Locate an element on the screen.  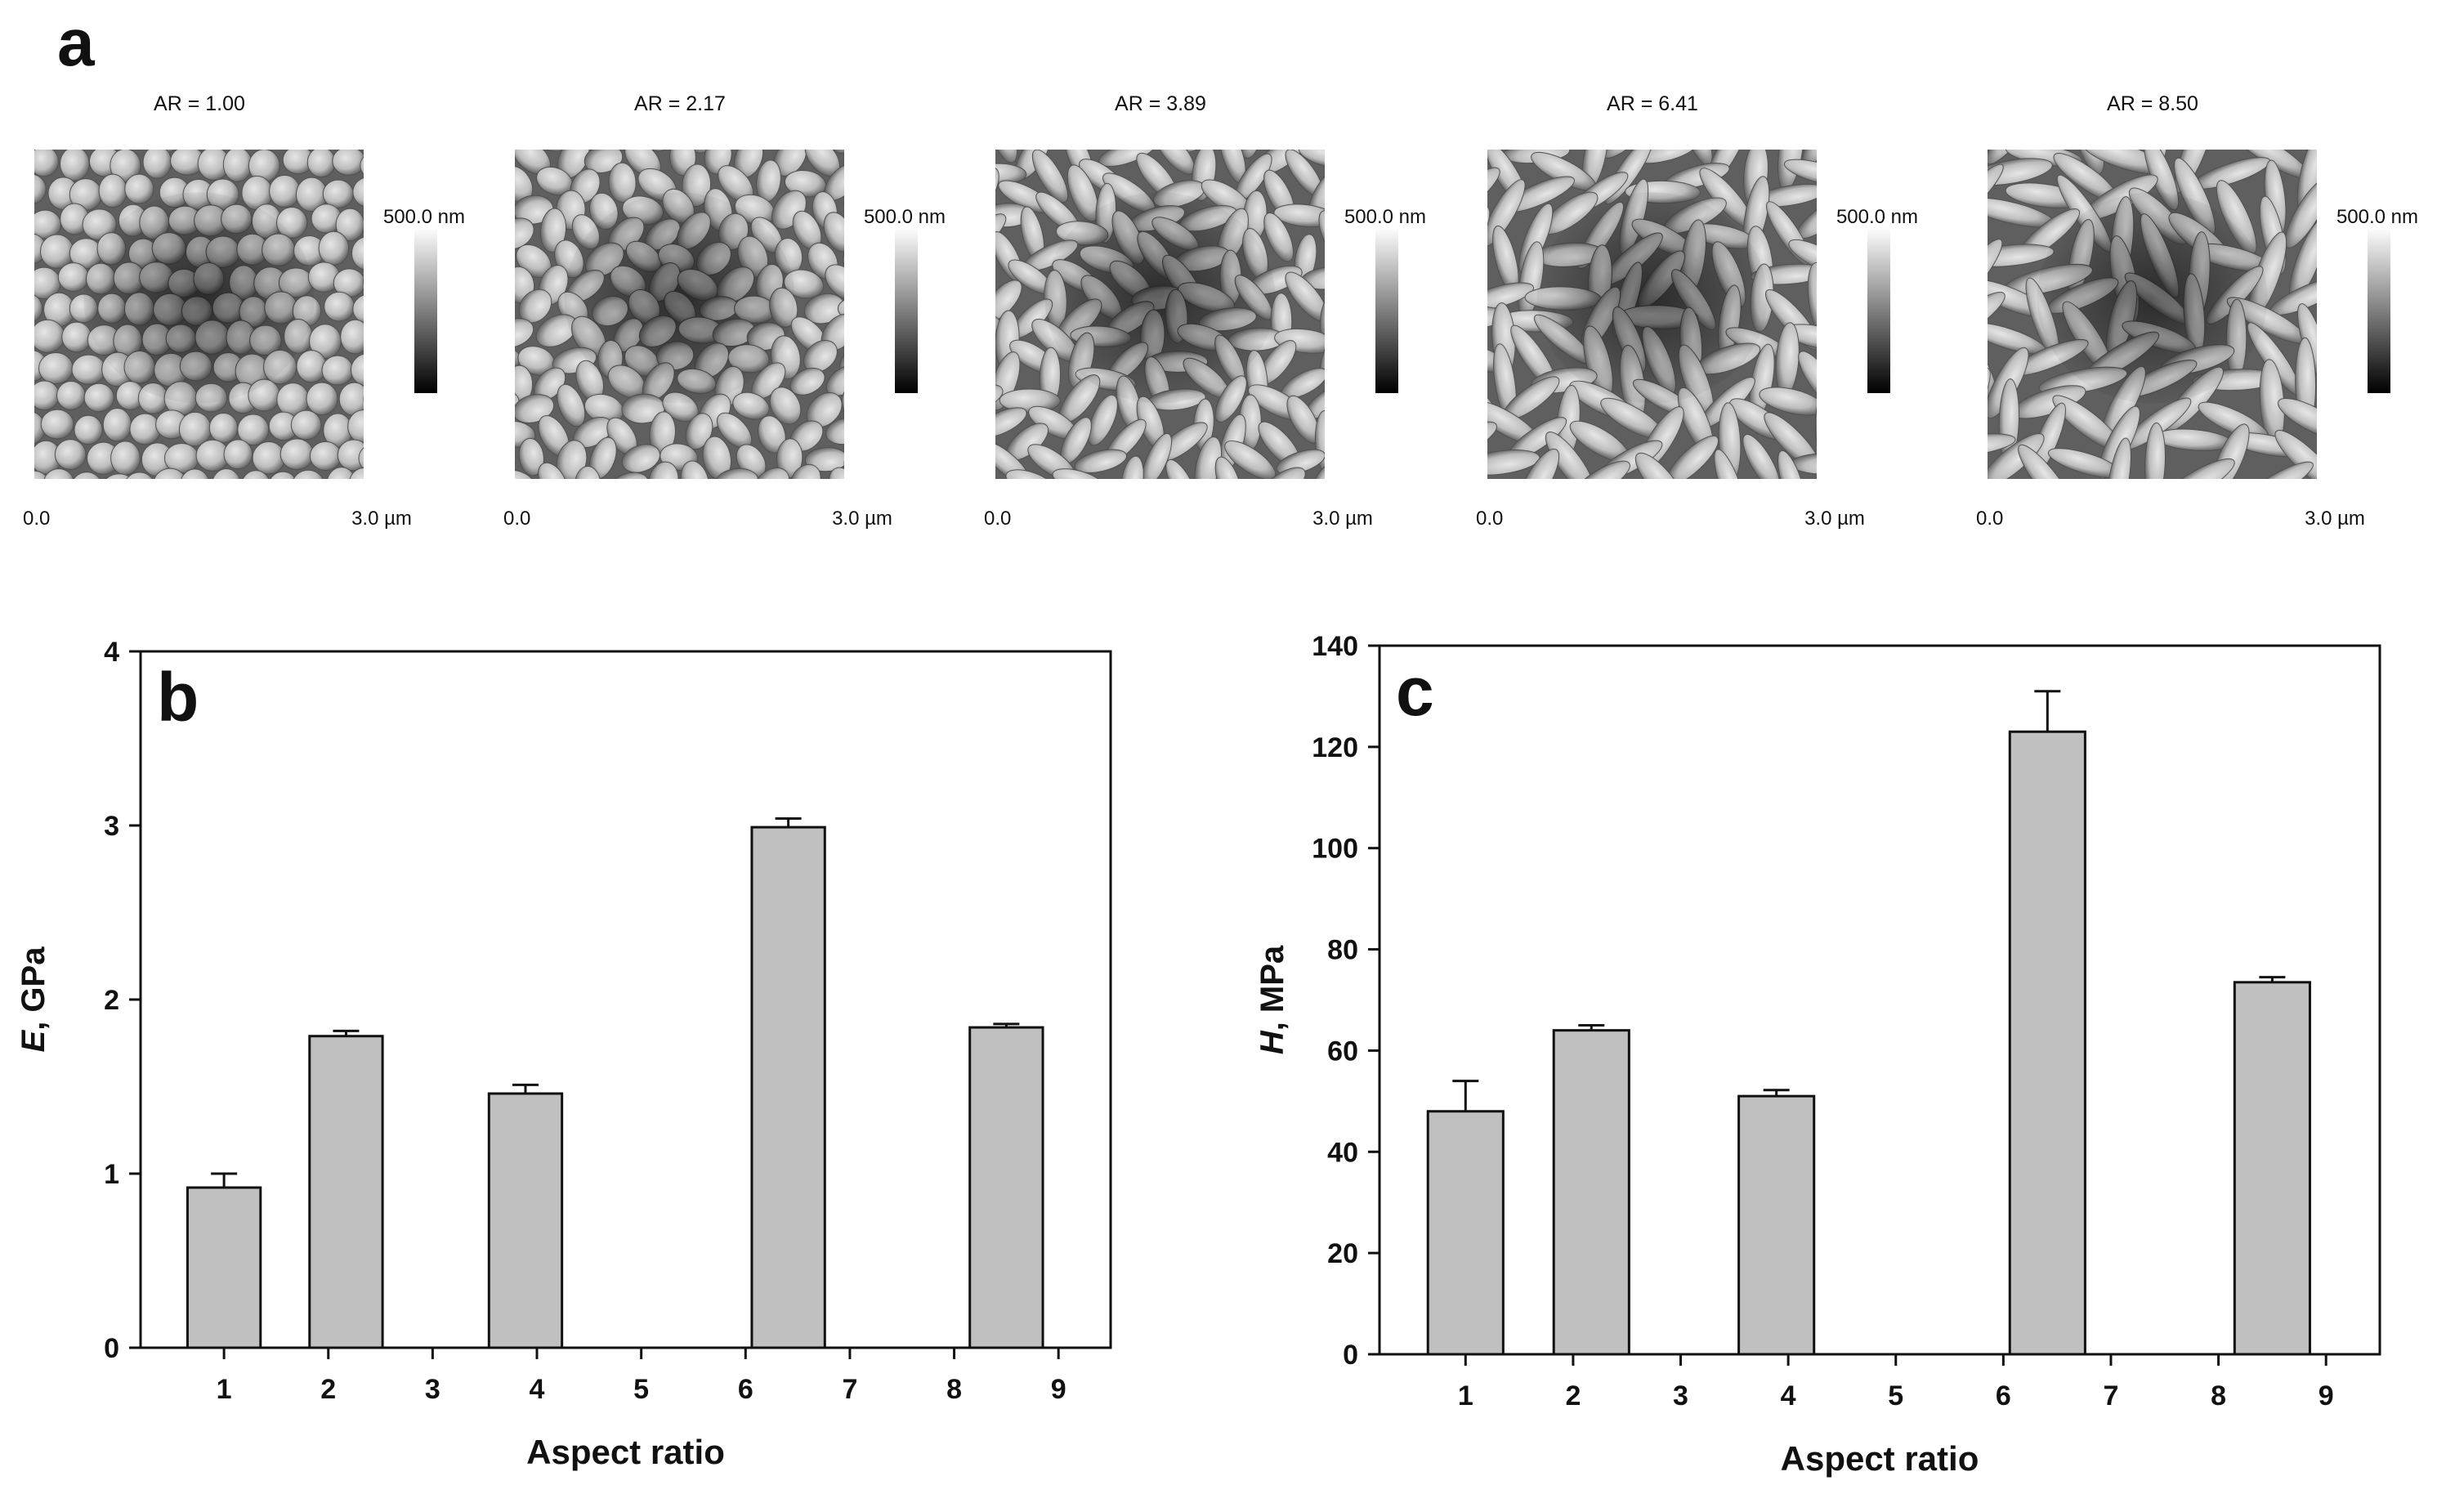
afm-image-title: AR = 8.50 is located at coordinates (2152, 103).